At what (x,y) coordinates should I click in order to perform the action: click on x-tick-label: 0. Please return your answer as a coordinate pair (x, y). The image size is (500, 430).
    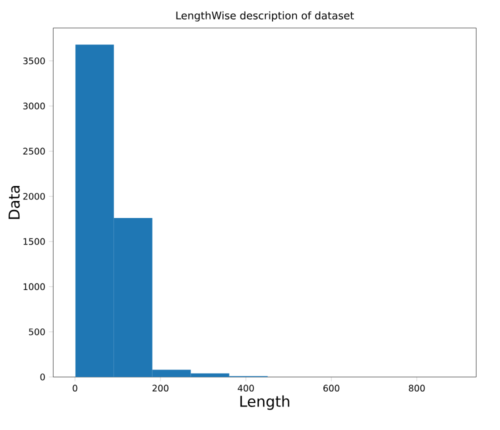
    Looking at the image, I should click on (75, 388).